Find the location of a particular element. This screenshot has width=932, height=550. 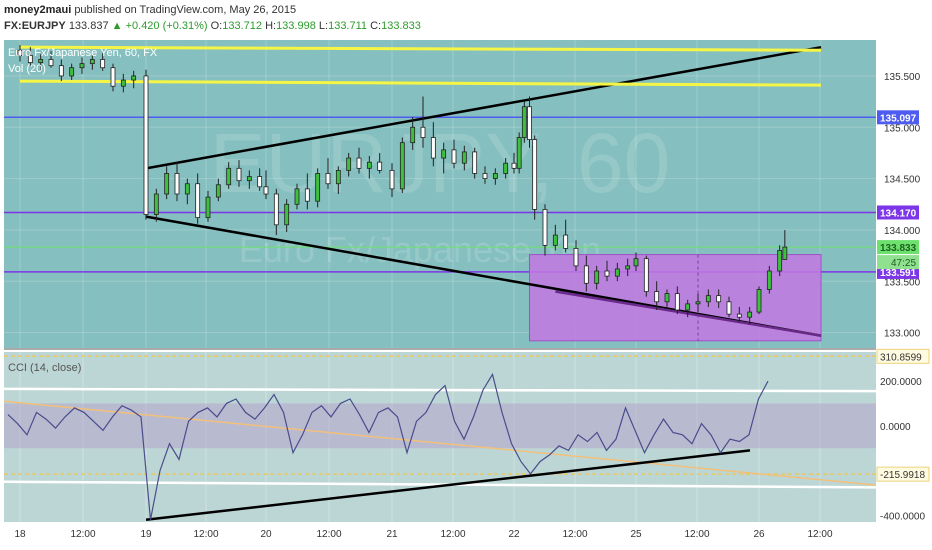

price-tick-label: 135.000 is located at coordinates (902, 128).